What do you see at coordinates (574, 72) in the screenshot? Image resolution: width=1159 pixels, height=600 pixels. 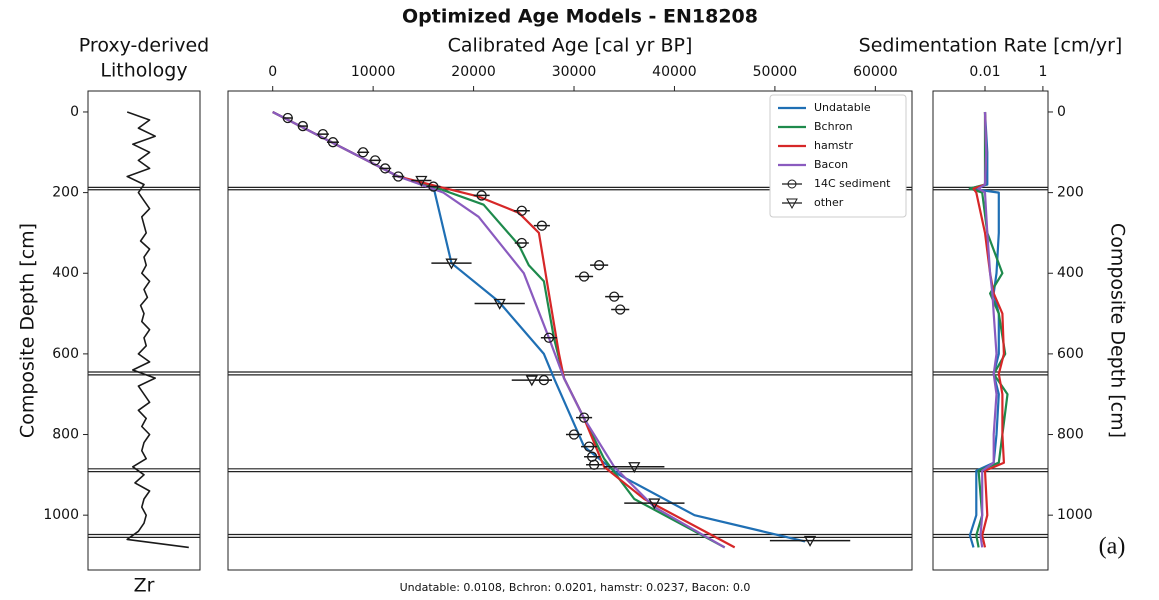 I see `x-tick-label: 30000` at bounding box center [574, 72].